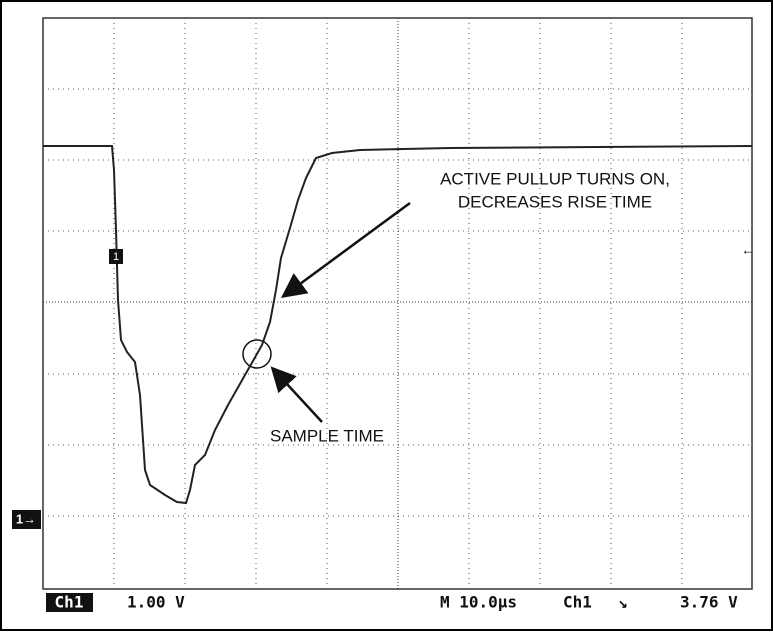 Image resolution: width=773 pixels, height=636 pixels. I want to click on status-trigger-level: 3.76 V, so click(709, 602).